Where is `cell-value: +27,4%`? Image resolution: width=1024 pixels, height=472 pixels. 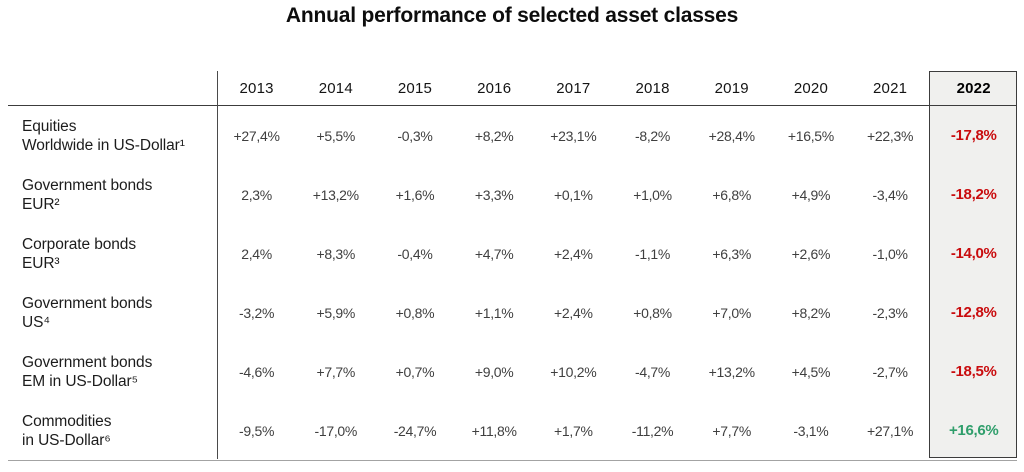
cell-value: +27,4% is located at coordinates (256, 135).